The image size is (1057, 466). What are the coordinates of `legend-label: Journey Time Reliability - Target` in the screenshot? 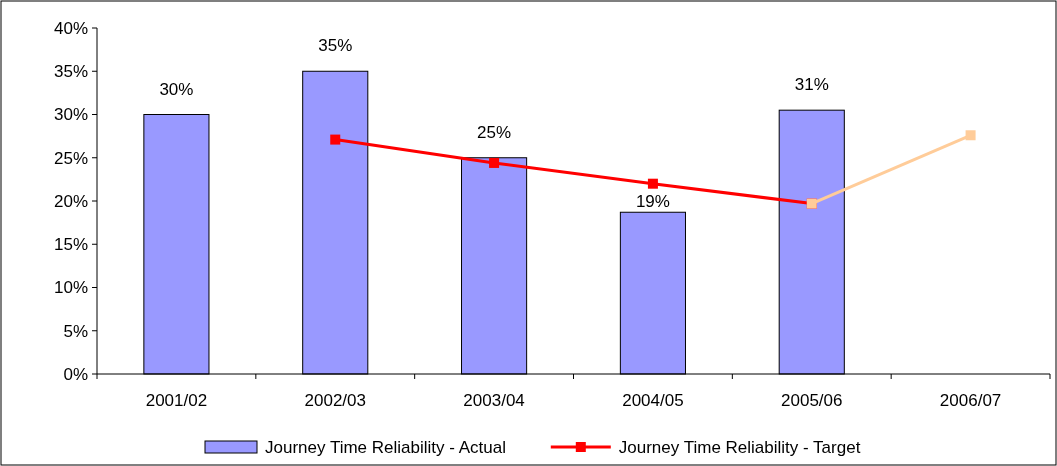 It's located at (739, 447).